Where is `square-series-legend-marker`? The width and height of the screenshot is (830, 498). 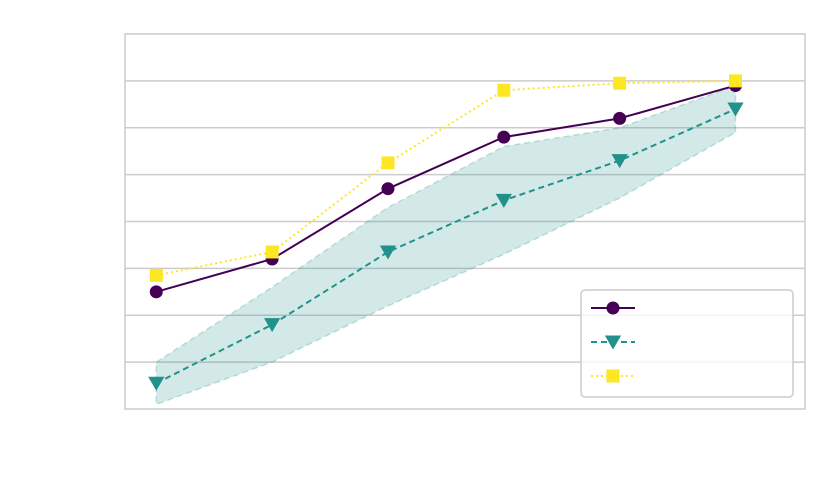 square-series-legend-marker is located at coordinates (613, 376).